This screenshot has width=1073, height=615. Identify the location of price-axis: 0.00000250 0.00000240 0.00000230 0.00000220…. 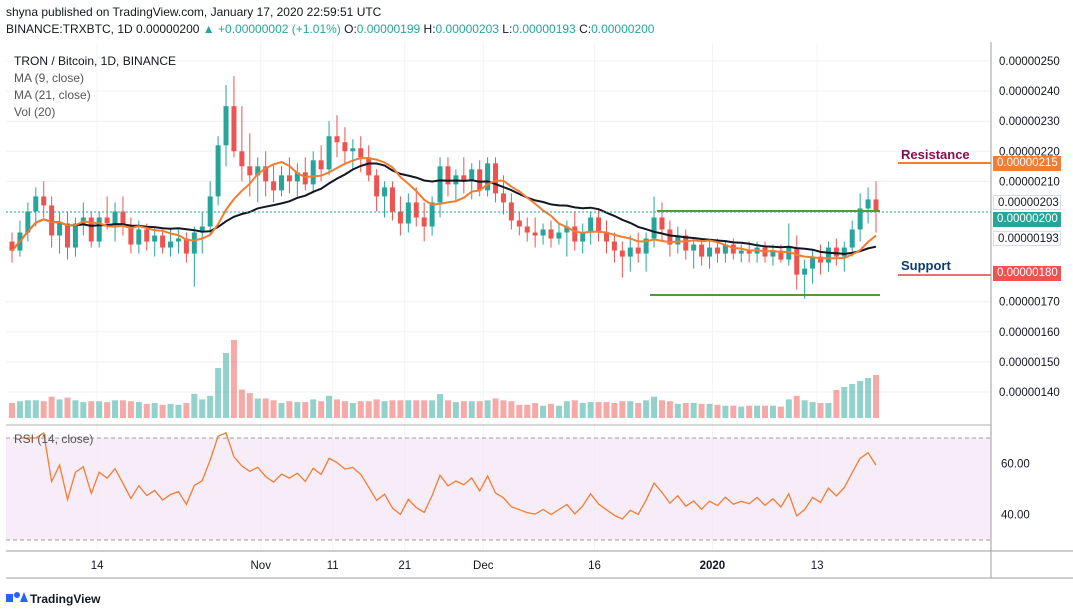
(1029, 227).